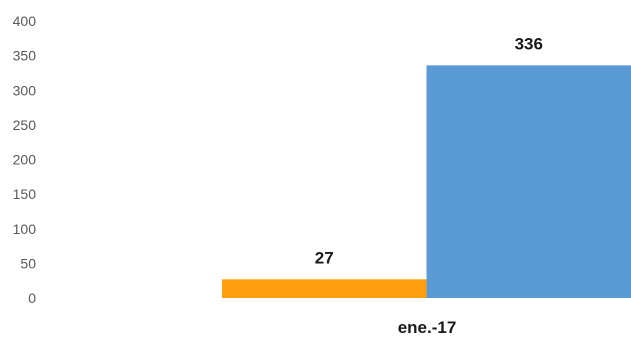 The height and width of the screenshot is (341, 631). Describe the element at coordinates (25, 194) in the screenshot. I see `y-tick-label: 150` at that location.